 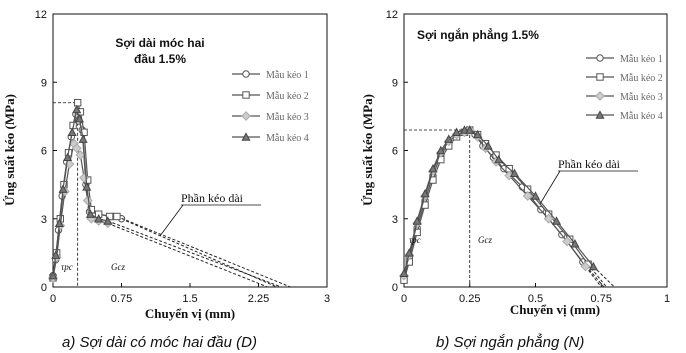 What do you see at coordinates (555, 309) in the screenshot?
I see `x-axis-label: Chuyển vị (mm)` at bounding box center [555, 309].